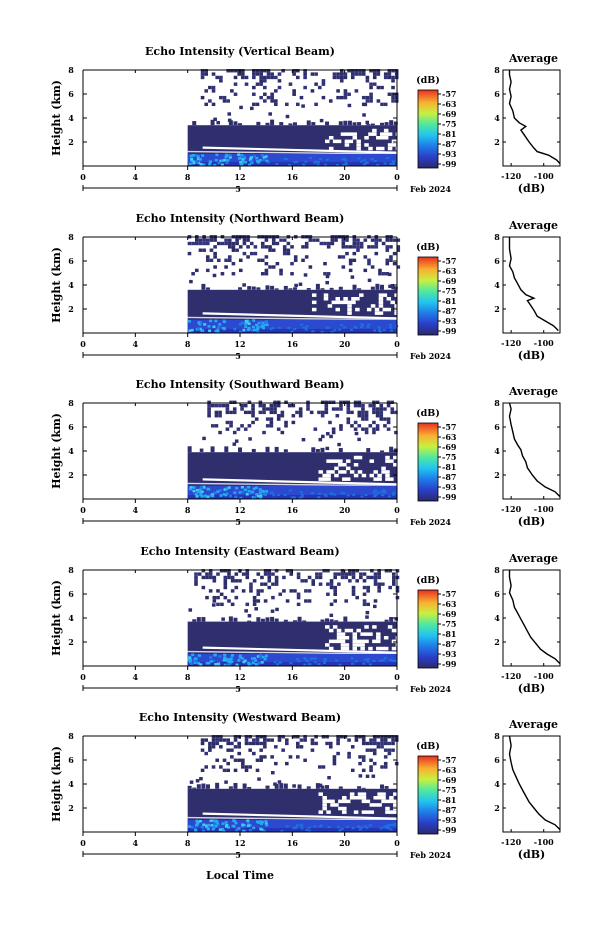 This screenshot has width=610, height=929. Describe the element at coordinates (544, 176) in the screenshot. I see `average-x-tick-label: -100` at that location.